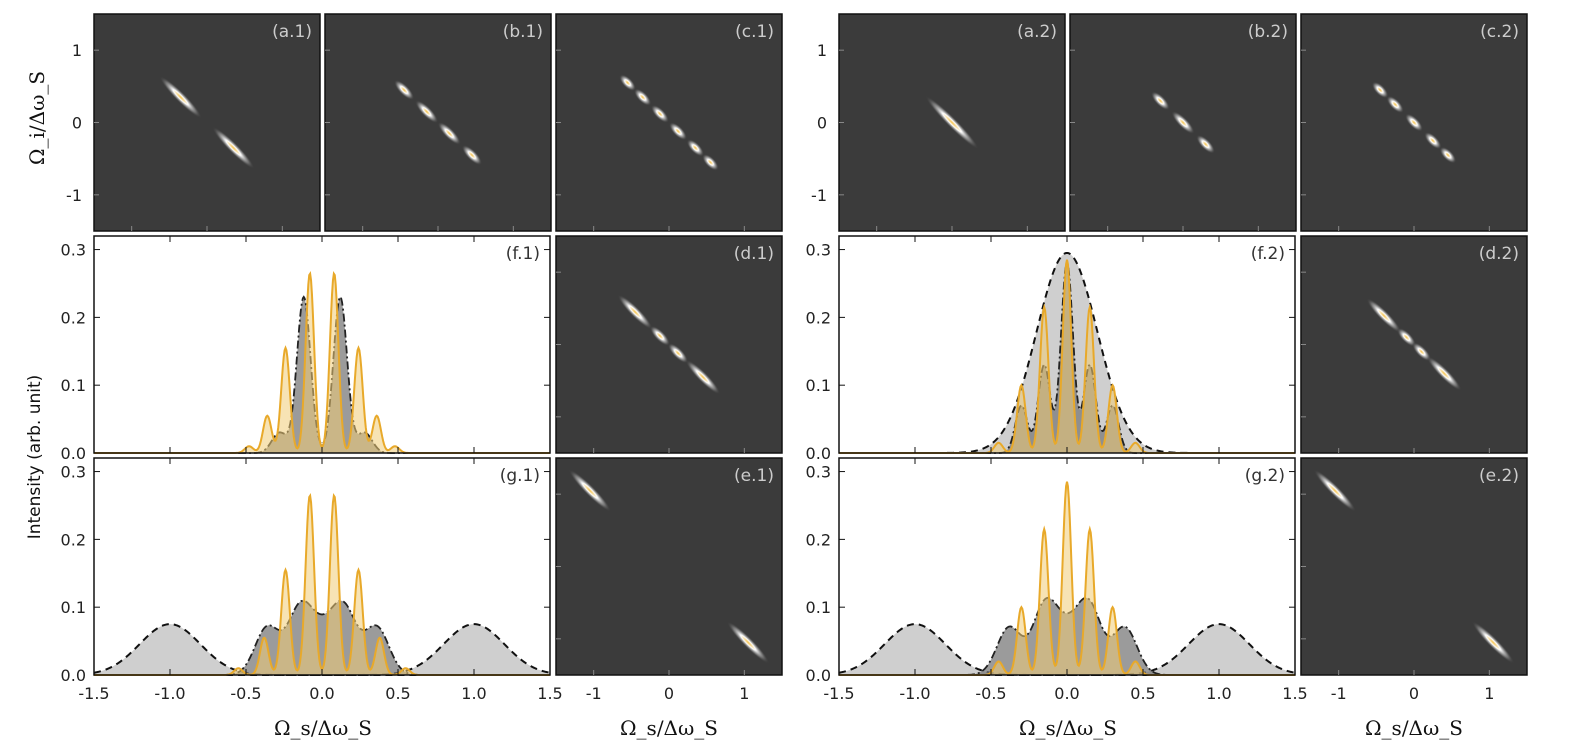 This screenshot has height=745, width=1578. I want to click on linechart-f1: 0.0 0.1 0.2 0.3 (f.1), so click(306, 349).